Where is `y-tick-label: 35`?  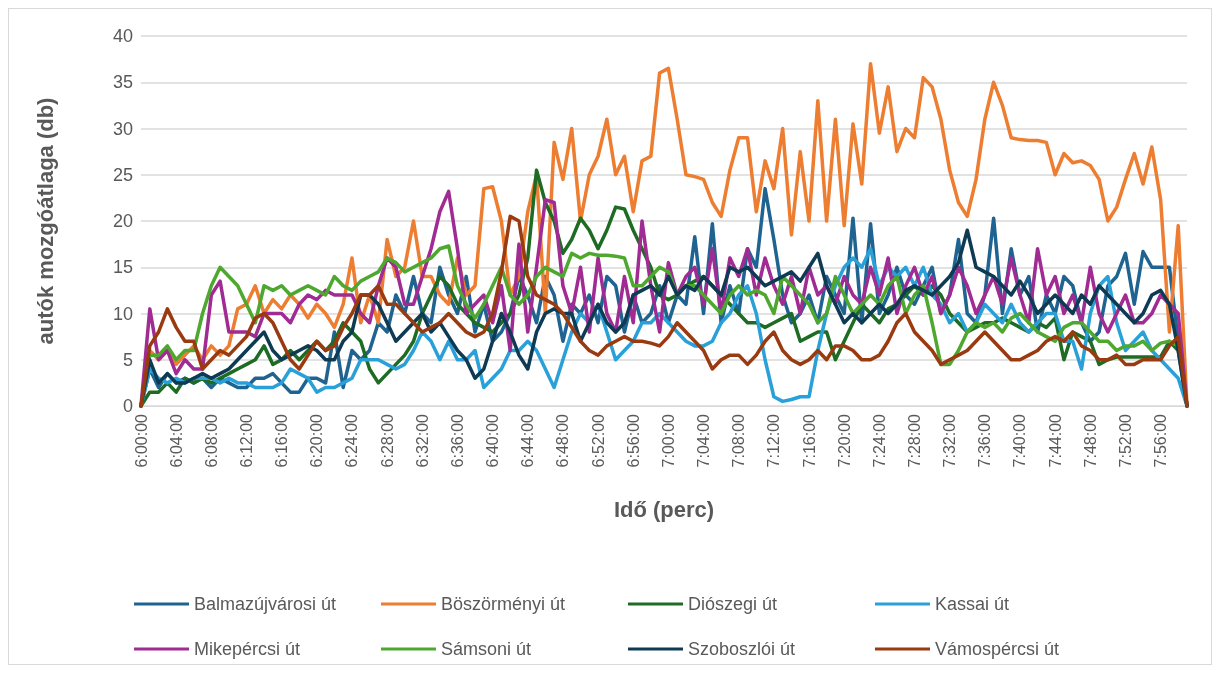 y-tick-label: 35 is located at coordinates (122, 82).